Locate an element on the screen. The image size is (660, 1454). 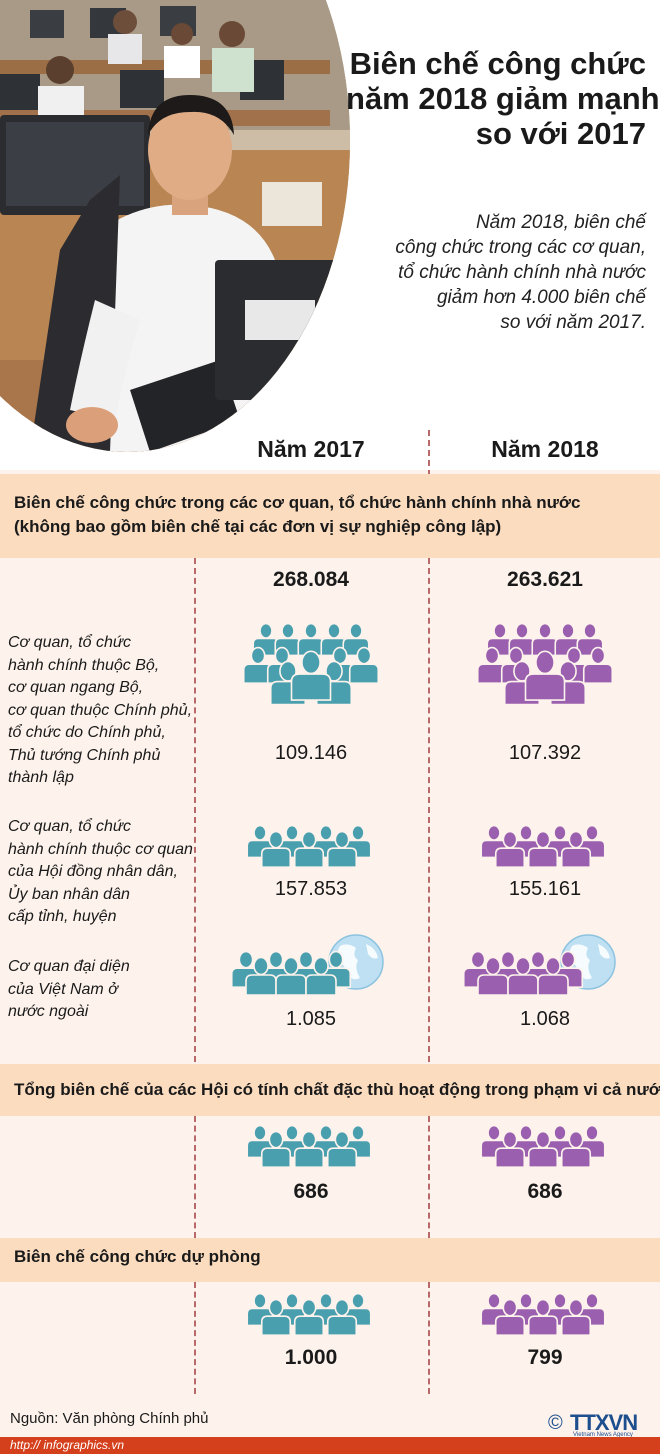
title-line: năm 2018 giảm mạnh is located at coordinates (503, 98).